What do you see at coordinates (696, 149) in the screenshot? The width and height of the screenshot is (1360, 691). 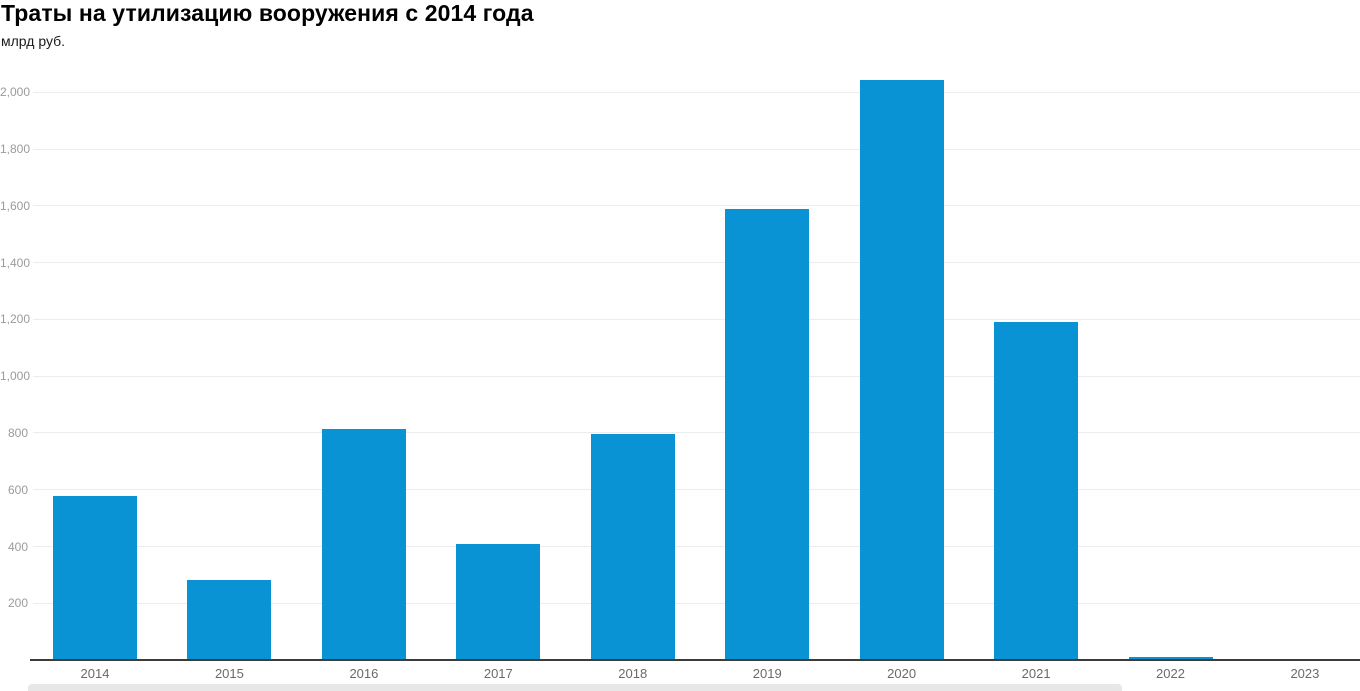 I see `gridline-1,800` at bounding box center [696, 149].